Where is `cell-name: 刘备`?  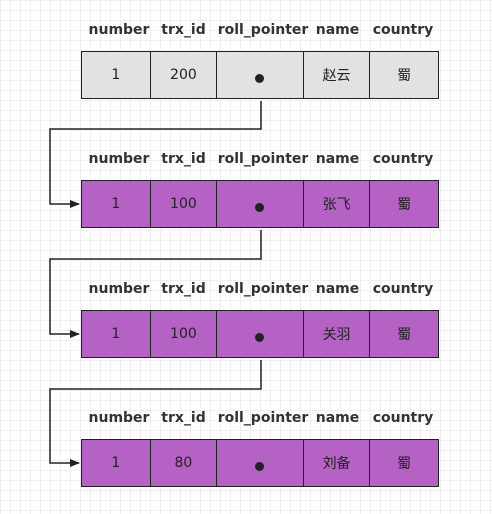
cell-name: 刘备 is located at coordinates (337, 463).